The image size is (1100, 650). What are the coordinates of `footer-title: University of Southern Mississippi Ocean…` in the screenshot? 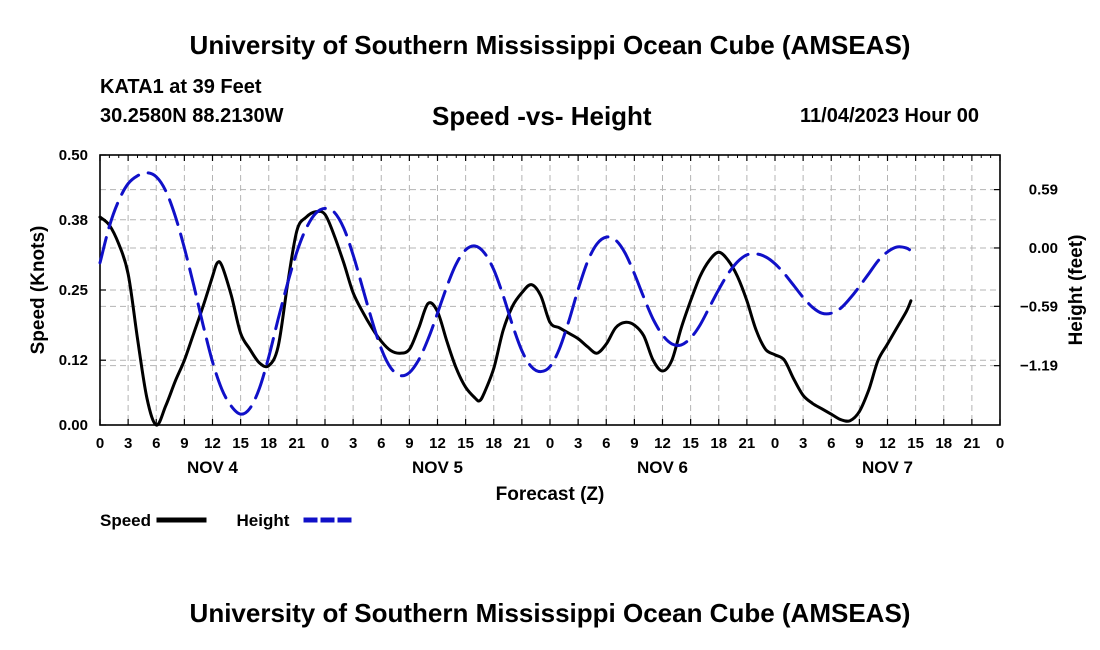 It's located at (550, 613).